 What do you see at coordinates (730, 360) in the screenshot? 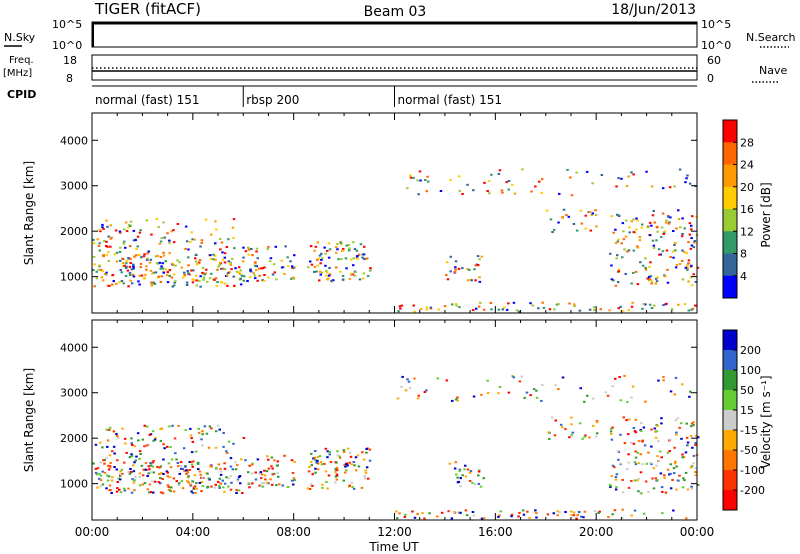
I see `colorbar-swatch` at bounding box center [730, 360].